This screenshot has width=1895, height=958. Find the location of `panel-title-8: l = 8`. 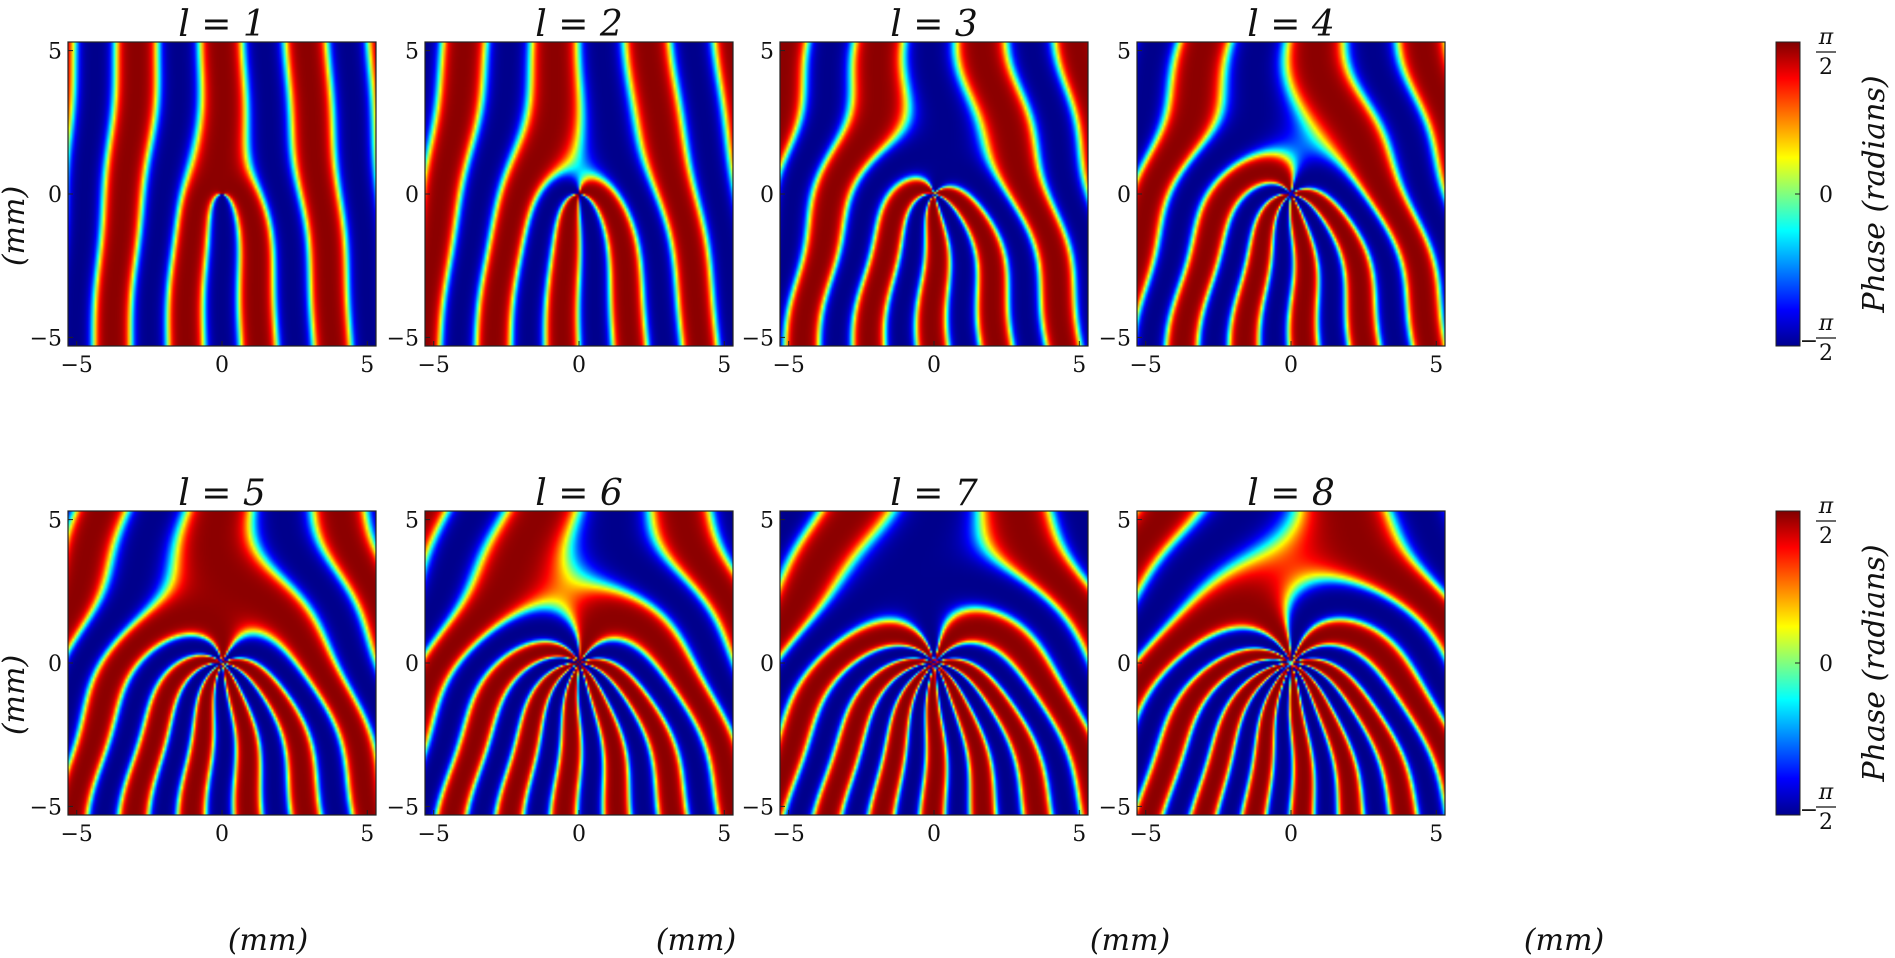

panel-title-8: l = 8 is located at coordinates (1290, 493).